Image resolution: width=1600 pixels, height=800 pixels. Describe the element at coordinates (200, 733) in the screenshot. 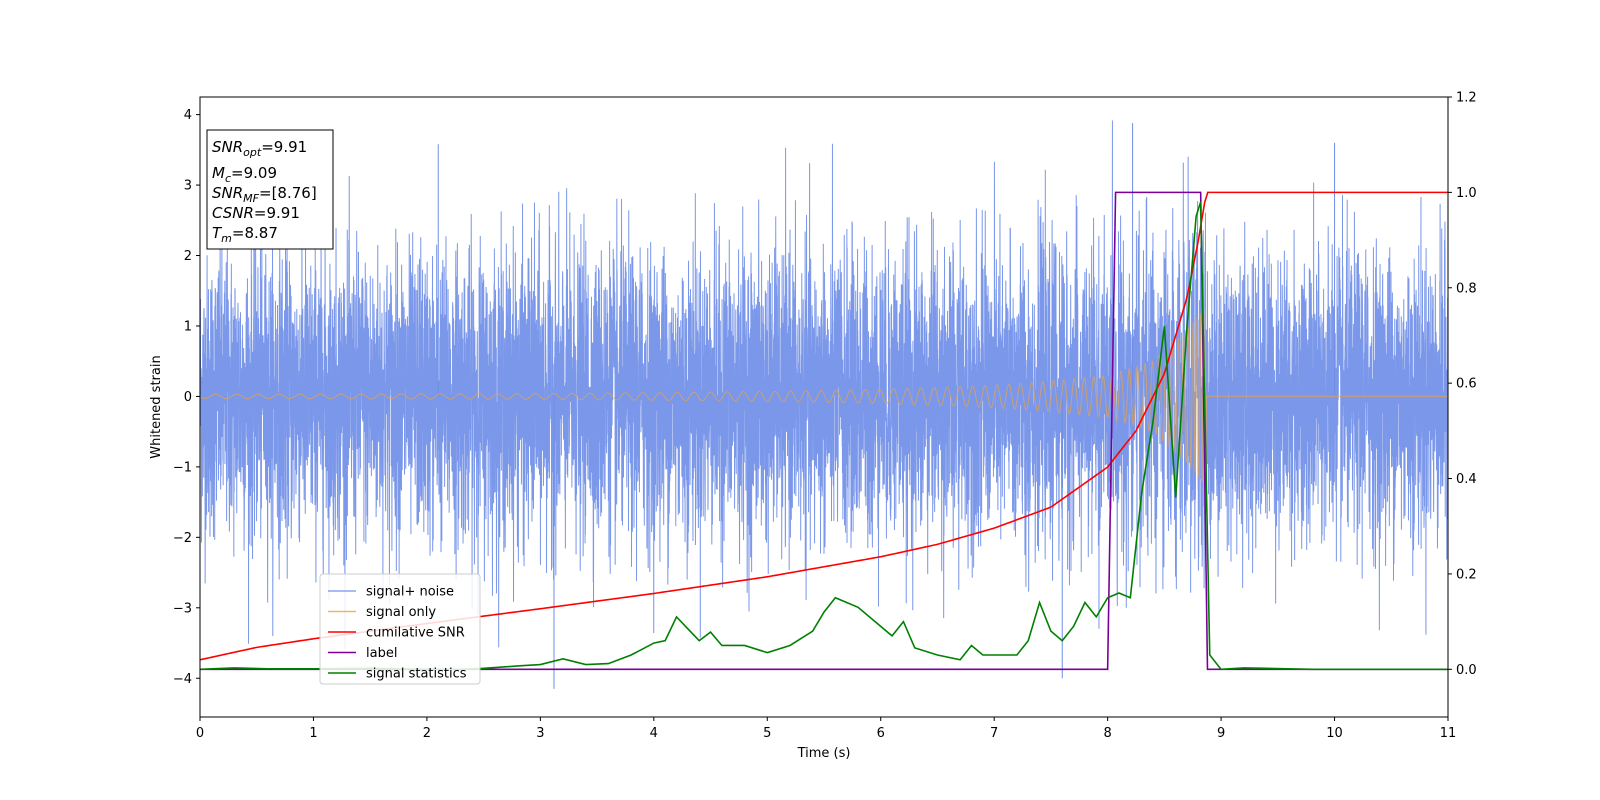

I see `x-tick-label: 0` at that location.